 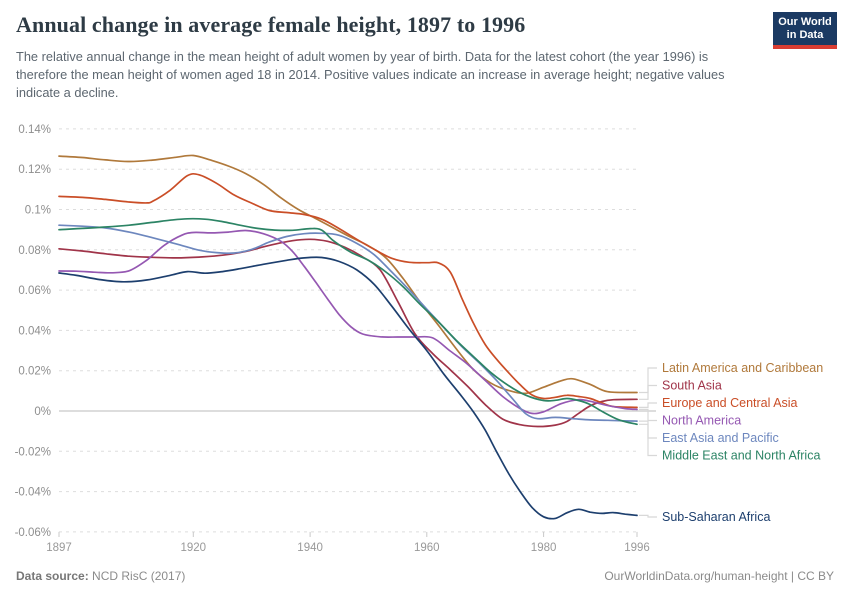 I want to click on x-axis-label: 1940, so click(x=310, y=548).